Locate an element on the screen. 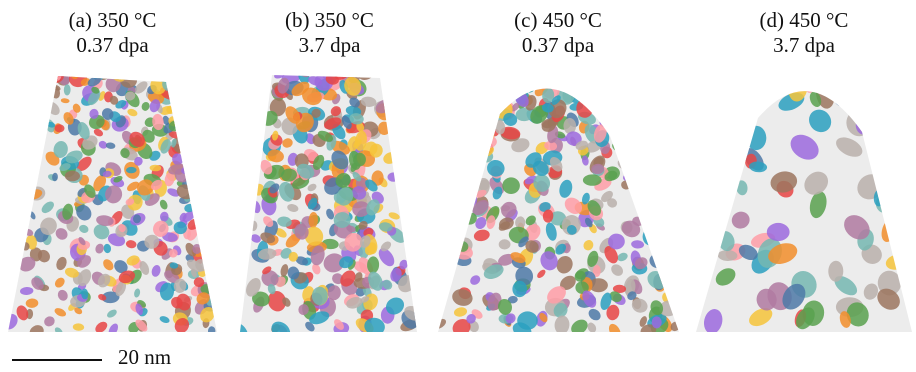 The image size is (916, 372). panel-dose: 0.37 dpa is located at coordinates (112, 45).